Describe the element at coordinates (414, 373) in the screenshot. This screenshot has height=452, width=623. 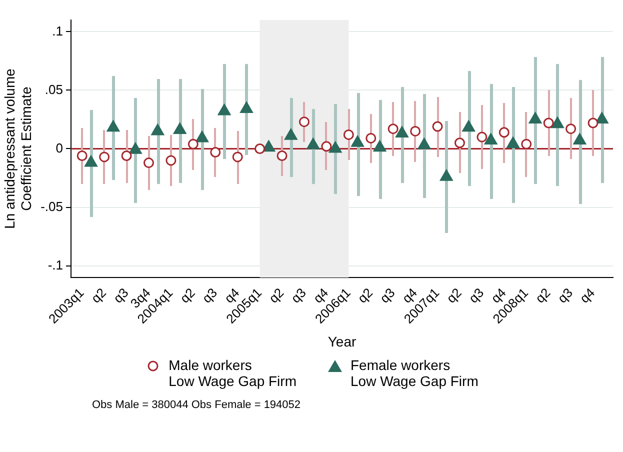
I see `legend-label: Female workers Low Wage Gap Firm` at that location.